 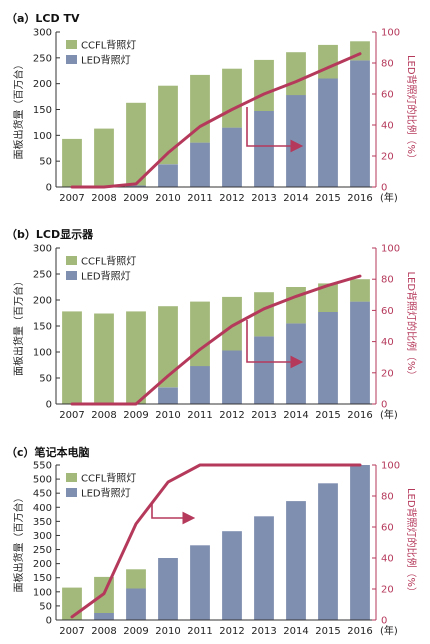 I want to click on y-tick-label: 500, so click(x=42, y=480).